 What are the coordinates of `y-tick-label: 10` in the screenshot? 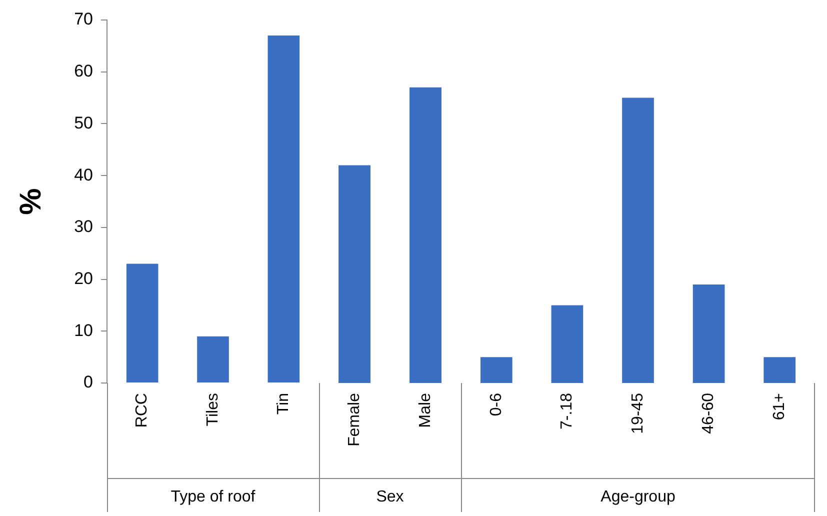 It's located at (83, 330).